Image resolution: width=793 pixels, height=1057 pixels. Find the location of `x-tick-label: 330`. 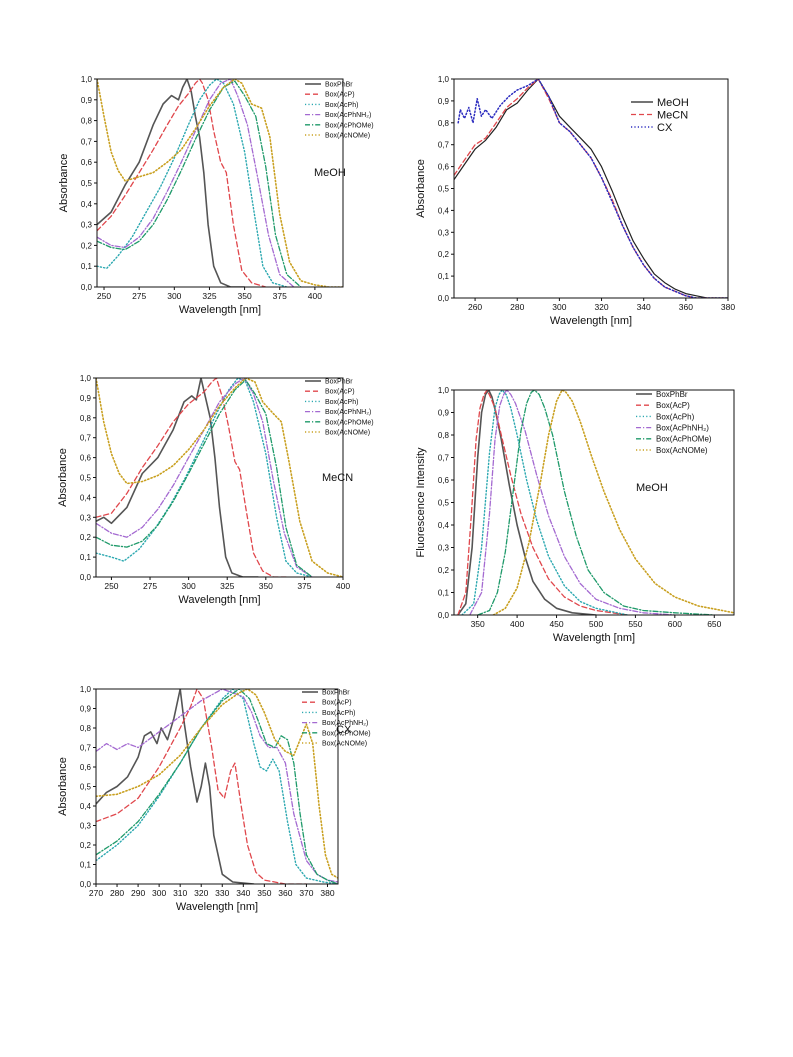

x-tick-label: 330 is located at coordinates (222, 893).